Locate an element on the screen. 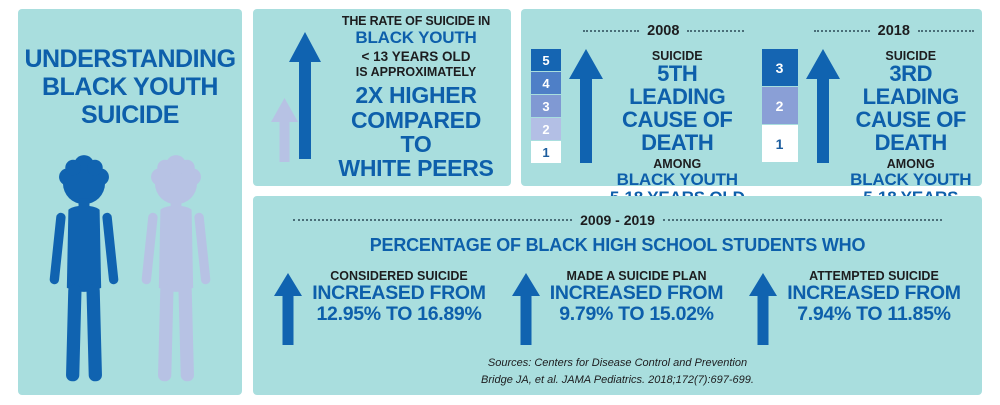  period-header: 2009 - 2019 is located at coordinates (618, 220).